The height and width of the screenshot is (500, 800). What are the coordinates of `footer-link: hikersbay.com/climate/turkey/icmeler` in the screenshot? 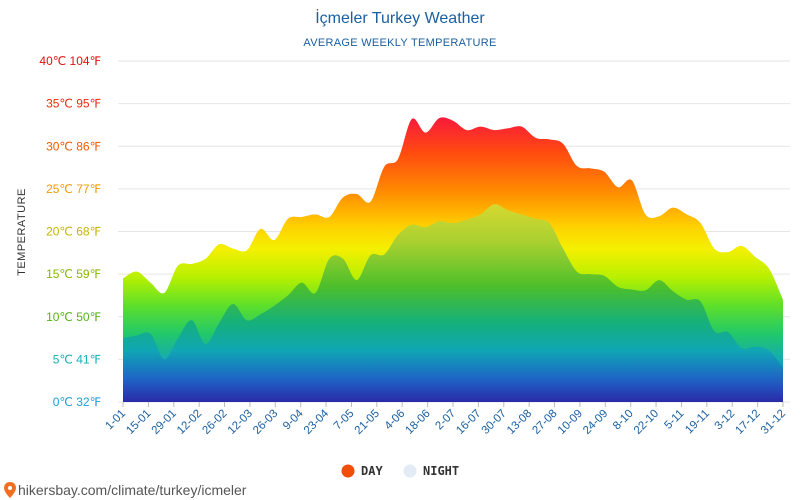 It's located at (125, 490).